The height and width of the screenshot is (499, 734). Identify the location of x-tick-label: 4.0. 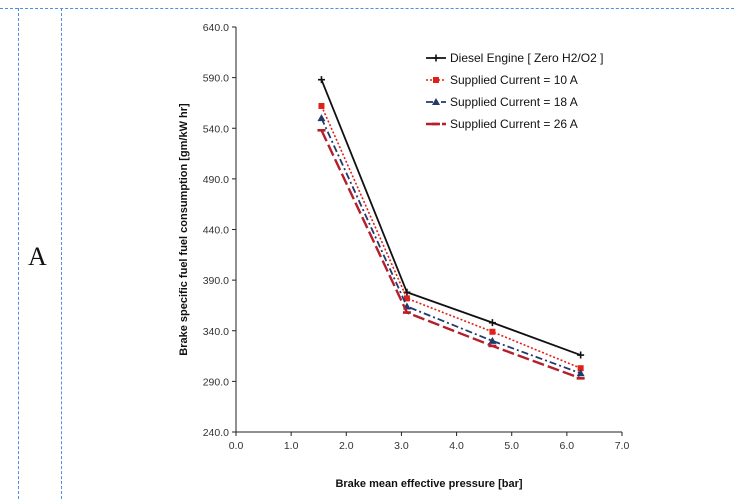
(456, 446).